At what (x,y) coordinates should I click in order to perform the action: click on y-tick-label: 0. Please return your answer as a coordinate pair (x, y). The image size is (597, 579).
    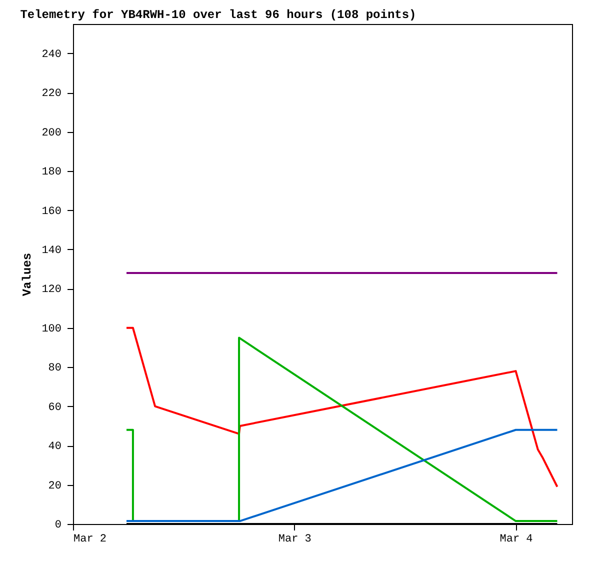
    Looking at the image, I should click on (58, 526).